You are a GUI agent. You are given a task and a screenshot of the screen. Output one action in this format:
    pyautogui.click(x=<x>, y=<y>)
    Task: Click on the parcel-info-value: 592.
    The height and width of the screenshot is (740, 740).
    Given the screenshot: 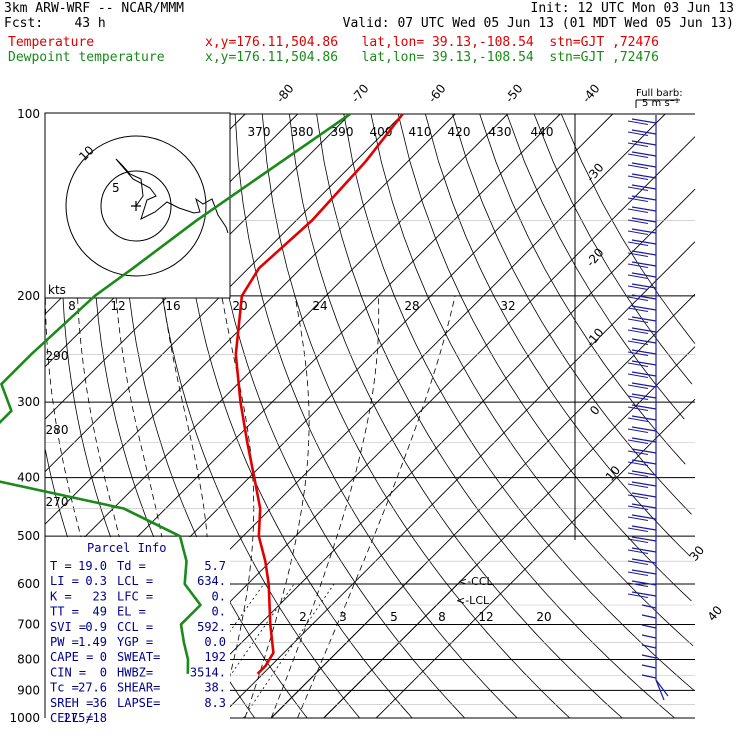 What is the action you would take?
    pyautogui.click(x=211, y=627)
    